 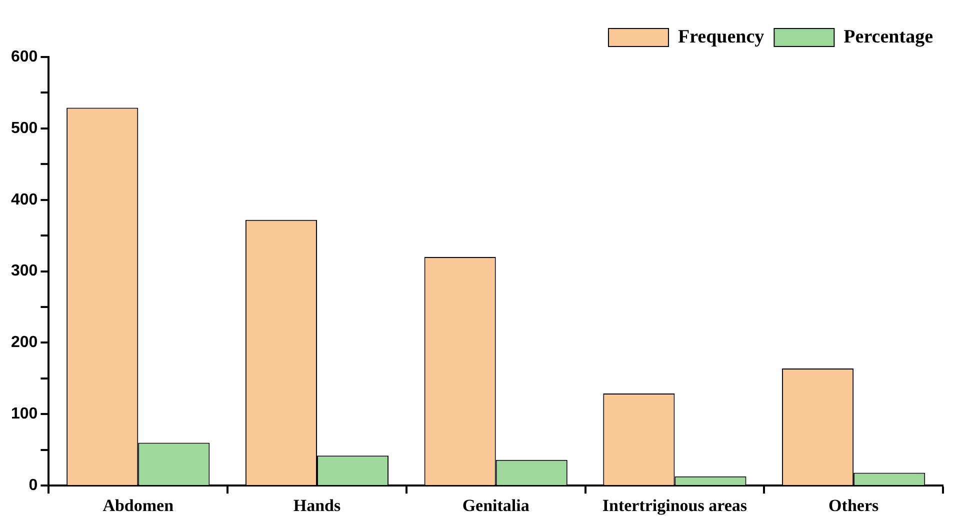 What do you see at coordinates (24, 343) in the screenshot?
I see `y-tick-label: 200` at bounding box center [24, 343].